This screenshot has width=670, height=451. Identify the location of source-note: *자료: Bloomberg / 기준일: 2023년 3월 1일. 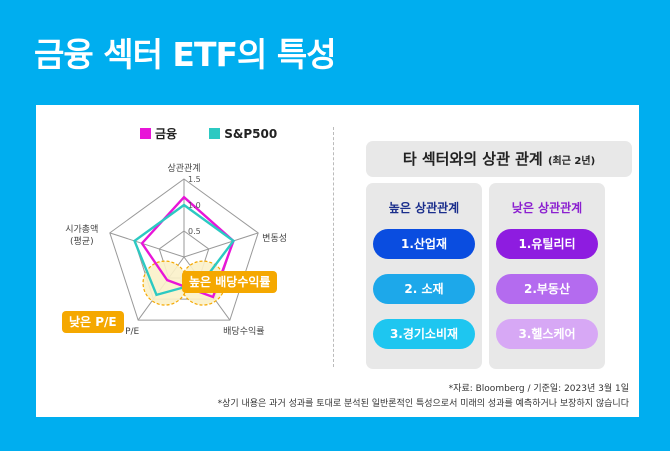
(538, 389).